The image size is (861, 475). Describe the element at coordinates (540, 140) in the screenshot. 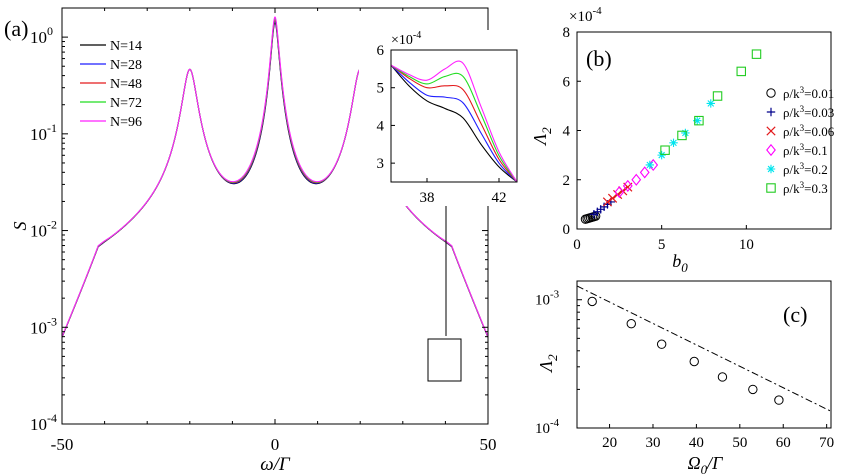

I see `b-y-axis-label-base: Λ` at that location.